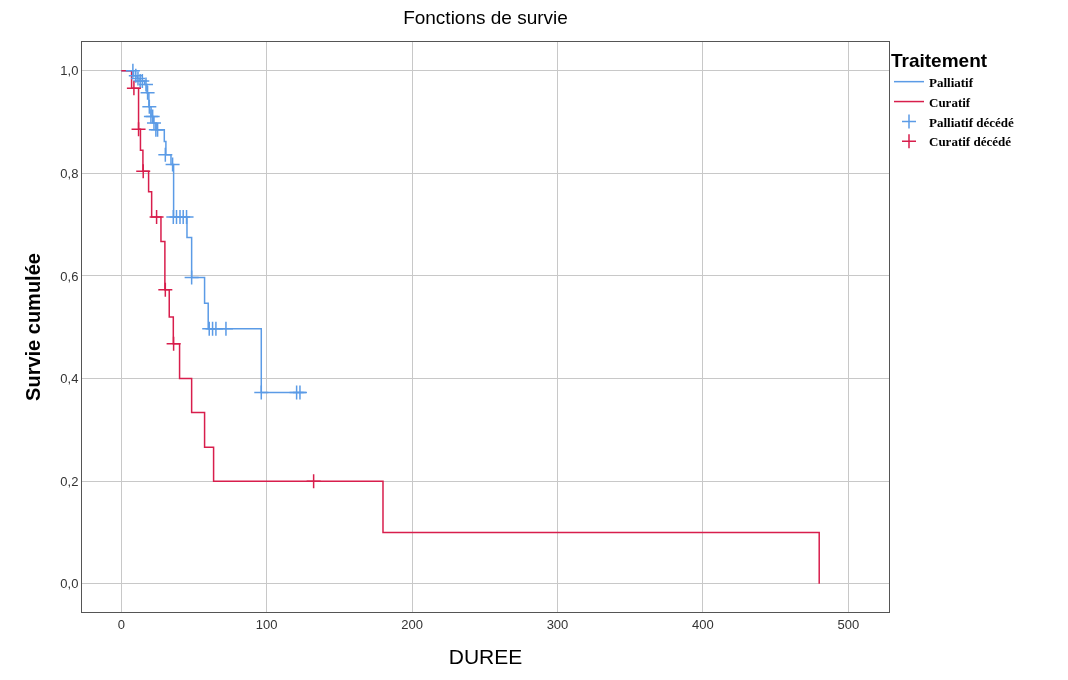 This screenshot has height=680, width=1068. What do you see at coordinates (69, 584) in the screenshot?
I see `y-tick-label: 0,0` at bounding box center [69, 584].